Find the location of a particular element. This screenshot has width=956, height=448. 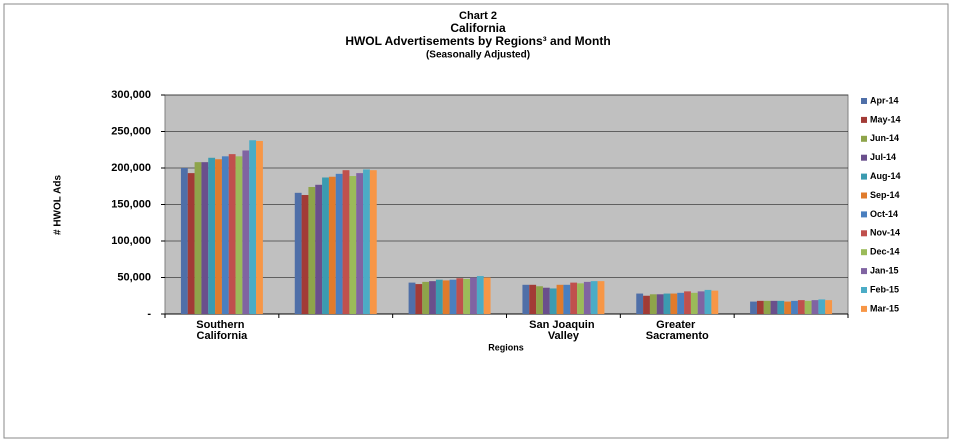

legend-label: Dec-14 is located at coordinates (885, 252).